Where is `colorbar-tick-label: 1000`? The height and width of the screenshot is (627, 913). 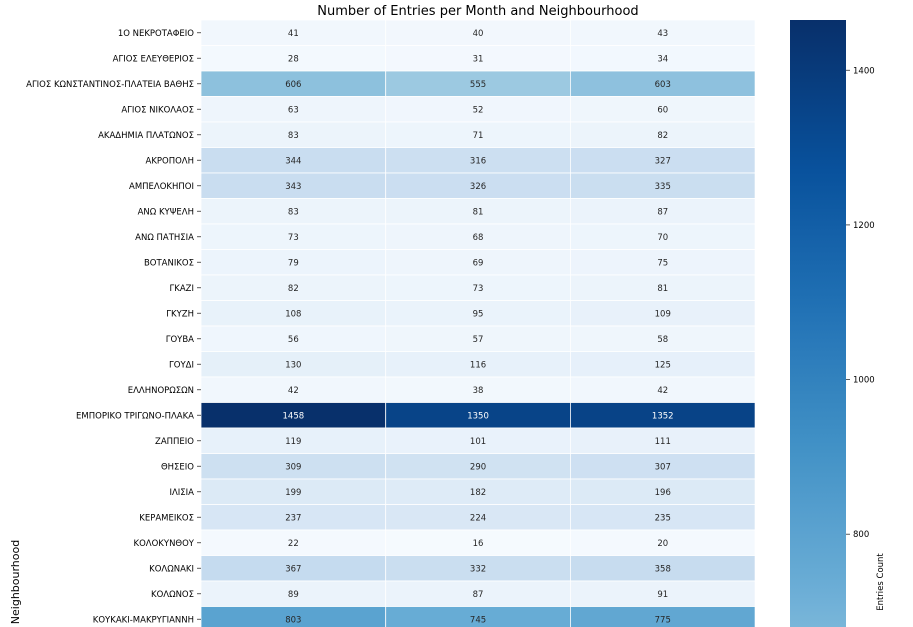 colorbar-tick-label: 1000 is located at coordinates (864, 381).